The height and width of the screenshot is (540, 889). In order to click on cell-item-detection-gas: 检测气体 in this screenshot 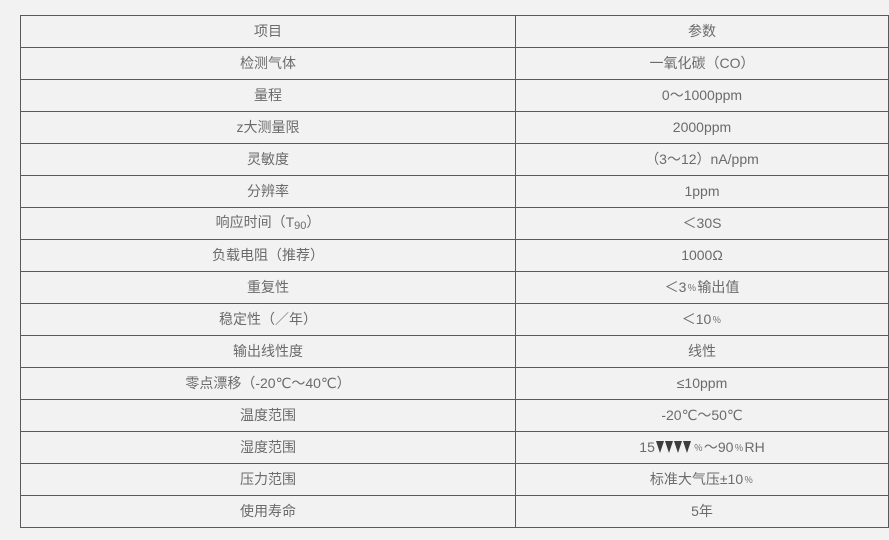, I will do `click(268, 63)`.